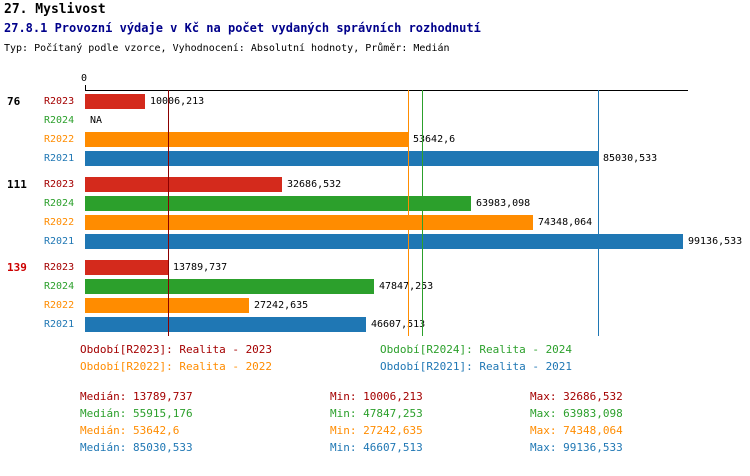 The width and height of the screenshot is (750, 476). Describe the element at coordinates (576, 447) in the screenshot. I see `stat-max: Max: 99136,533` at that location.